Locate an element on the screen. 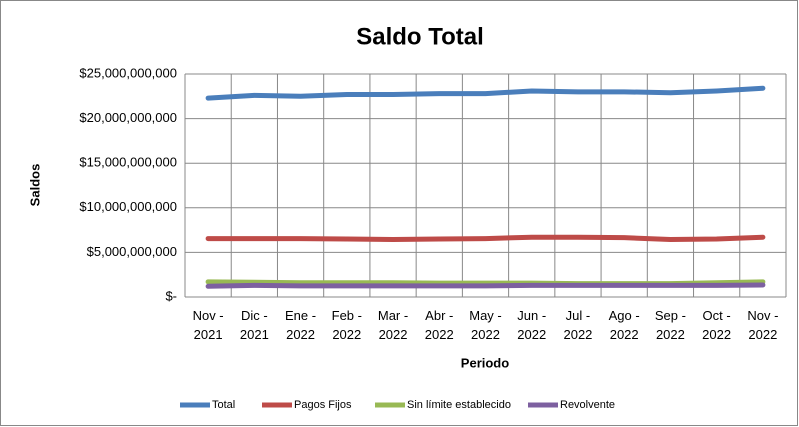  x-tick-label: Jun - 2022 is located at coordinates (532, 325).